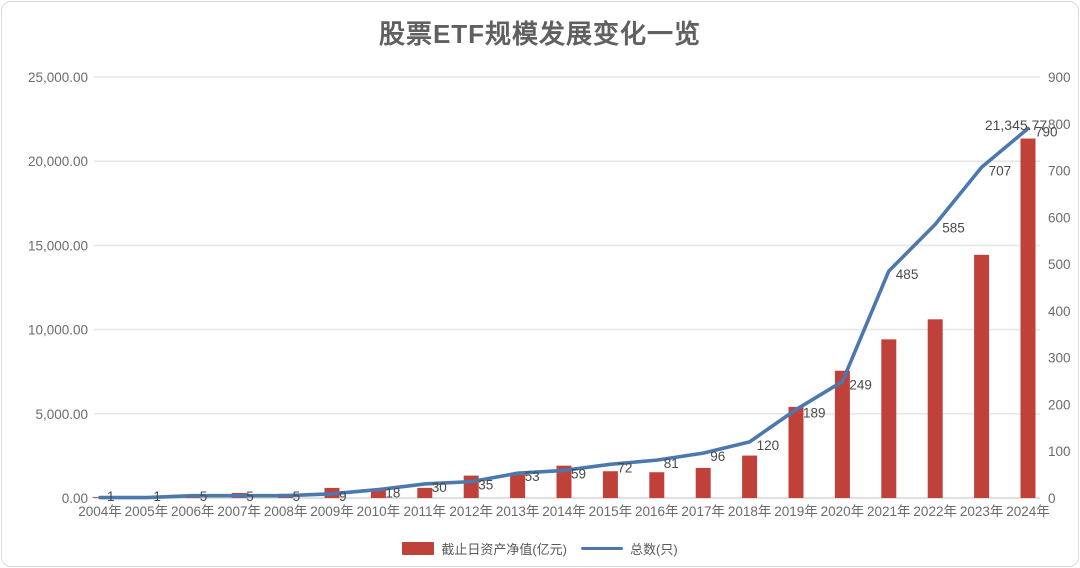 This screenshot has width=1080, height=568. Describe the element at coordinates (1052, 498) in the screenshot. I see `svg-text: 0` at that location.